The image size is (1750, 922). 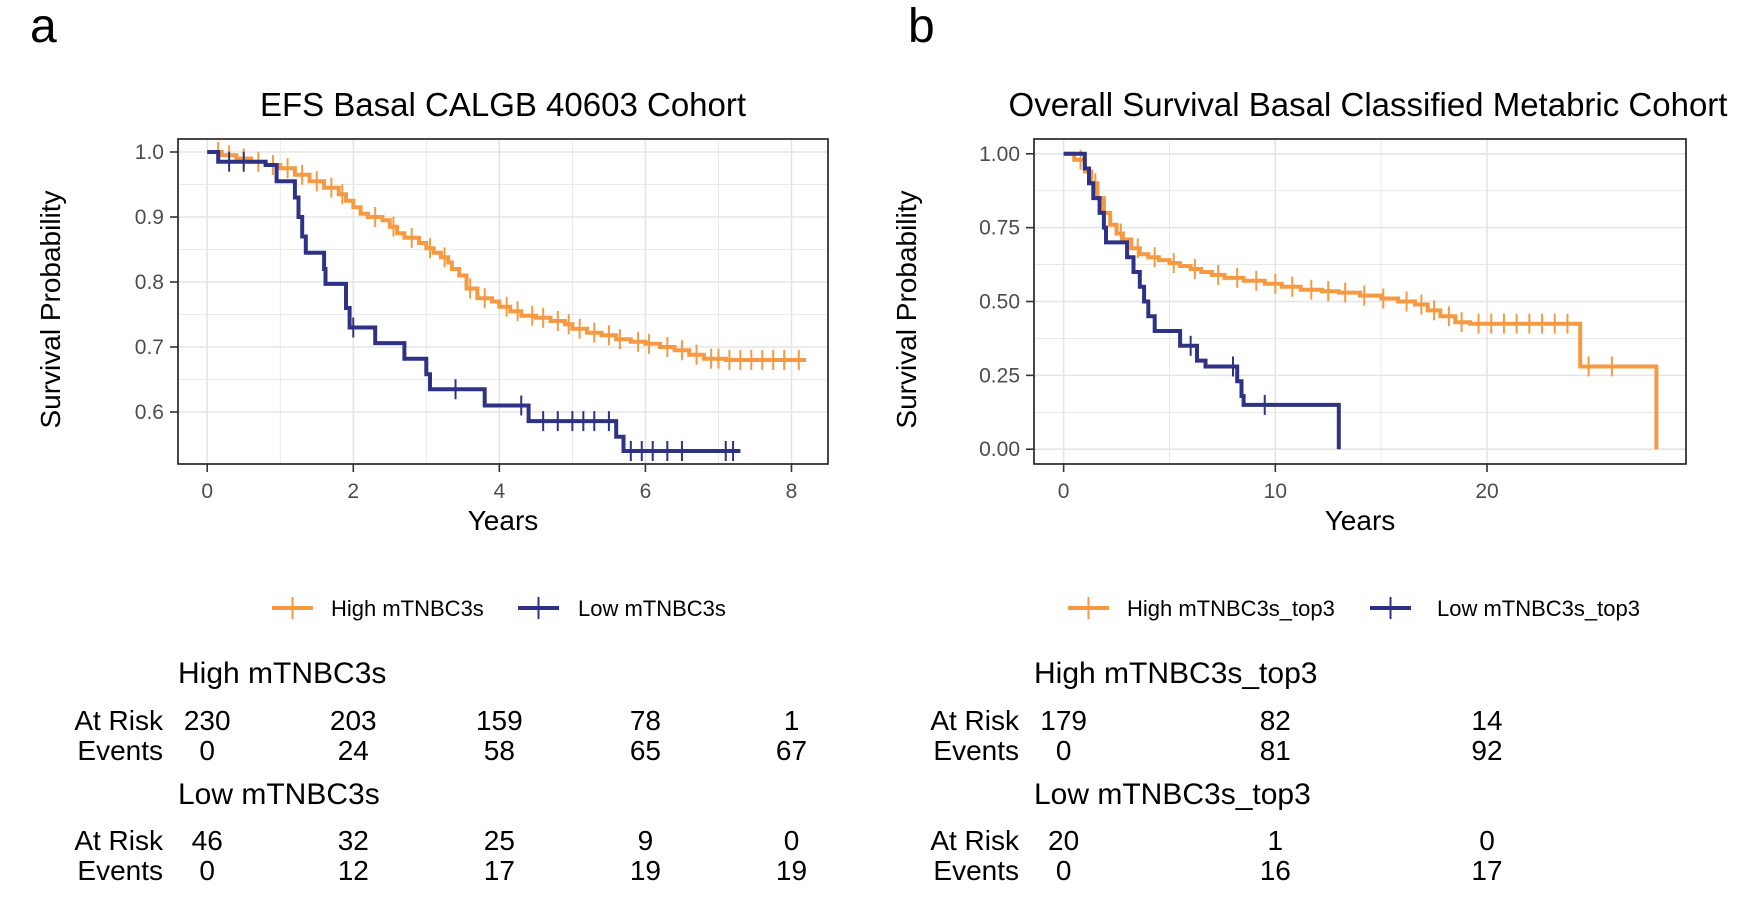 What do you see at coordinates (645, 720) in the screenshot?
I see `risk-table-cell: 78` at bounding box center [645, 720].